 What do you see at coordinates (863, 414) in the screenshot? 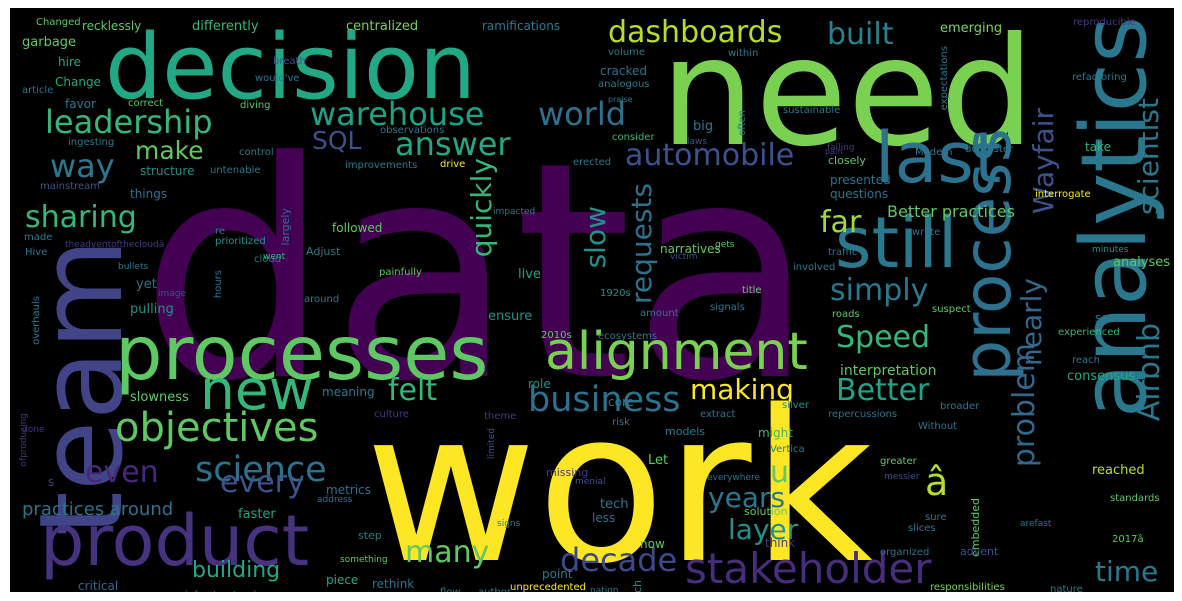
I see `cloud-word: repercussions` at bounding box center [863, 414].